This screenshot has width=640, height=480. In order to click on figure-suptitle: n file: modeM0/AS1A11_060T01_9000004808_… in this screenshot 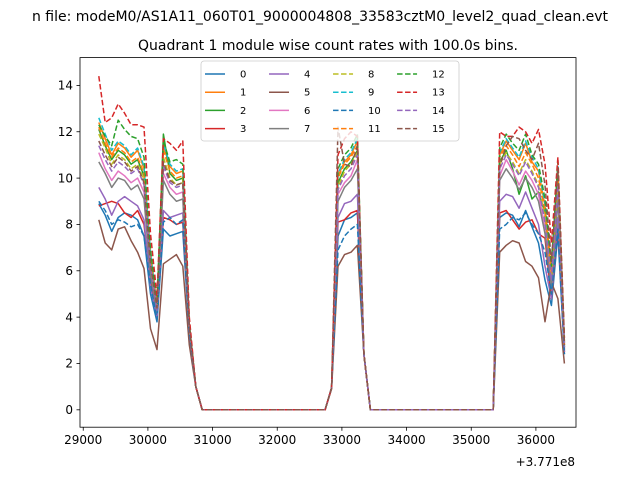, I will do `click(320, 17)`.